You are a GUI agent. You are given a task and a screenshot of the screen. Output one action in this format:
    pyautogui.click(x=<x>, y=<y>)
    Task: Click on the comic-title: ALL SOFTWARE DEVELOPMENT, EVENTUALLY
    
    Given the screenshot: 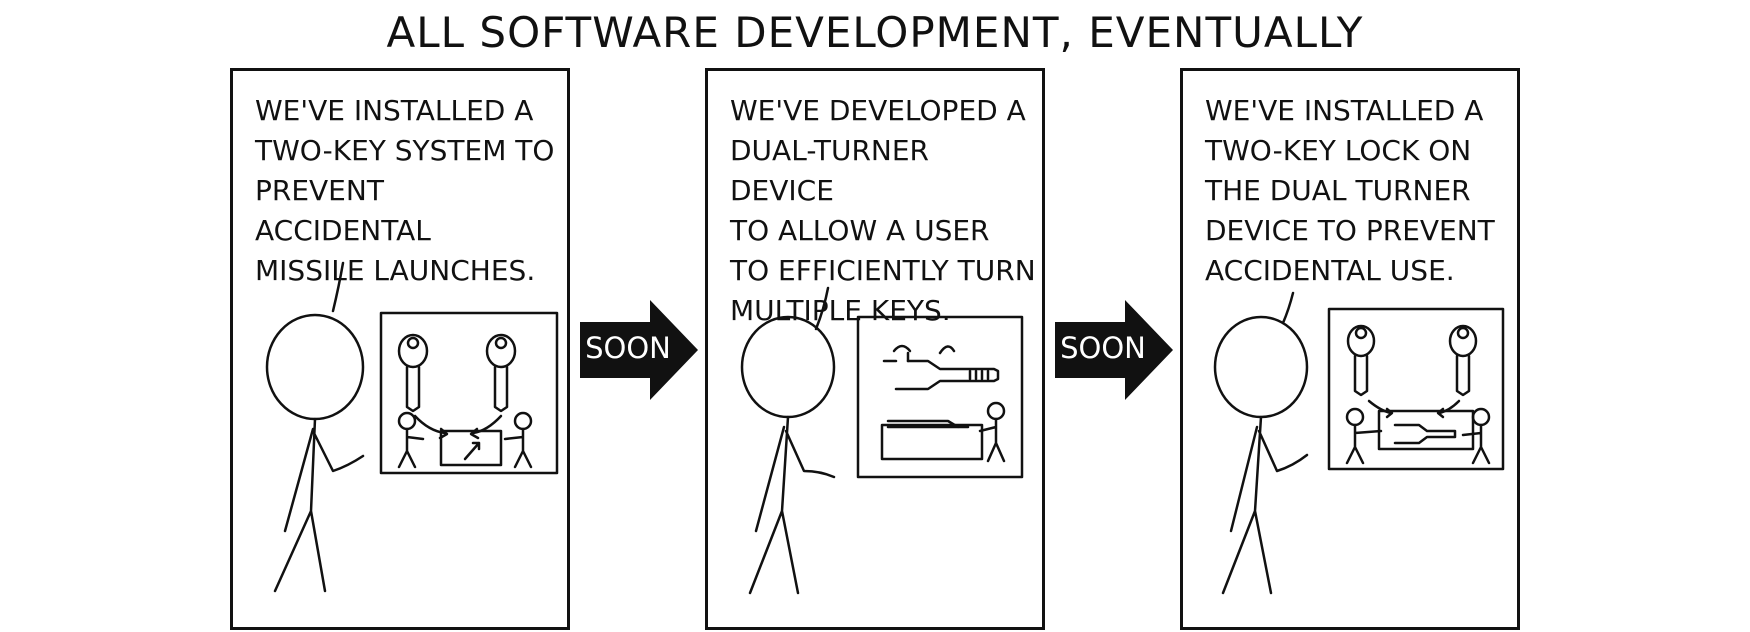 What is the action you would take?
    pyautogui.click(x=875, y=32)
    